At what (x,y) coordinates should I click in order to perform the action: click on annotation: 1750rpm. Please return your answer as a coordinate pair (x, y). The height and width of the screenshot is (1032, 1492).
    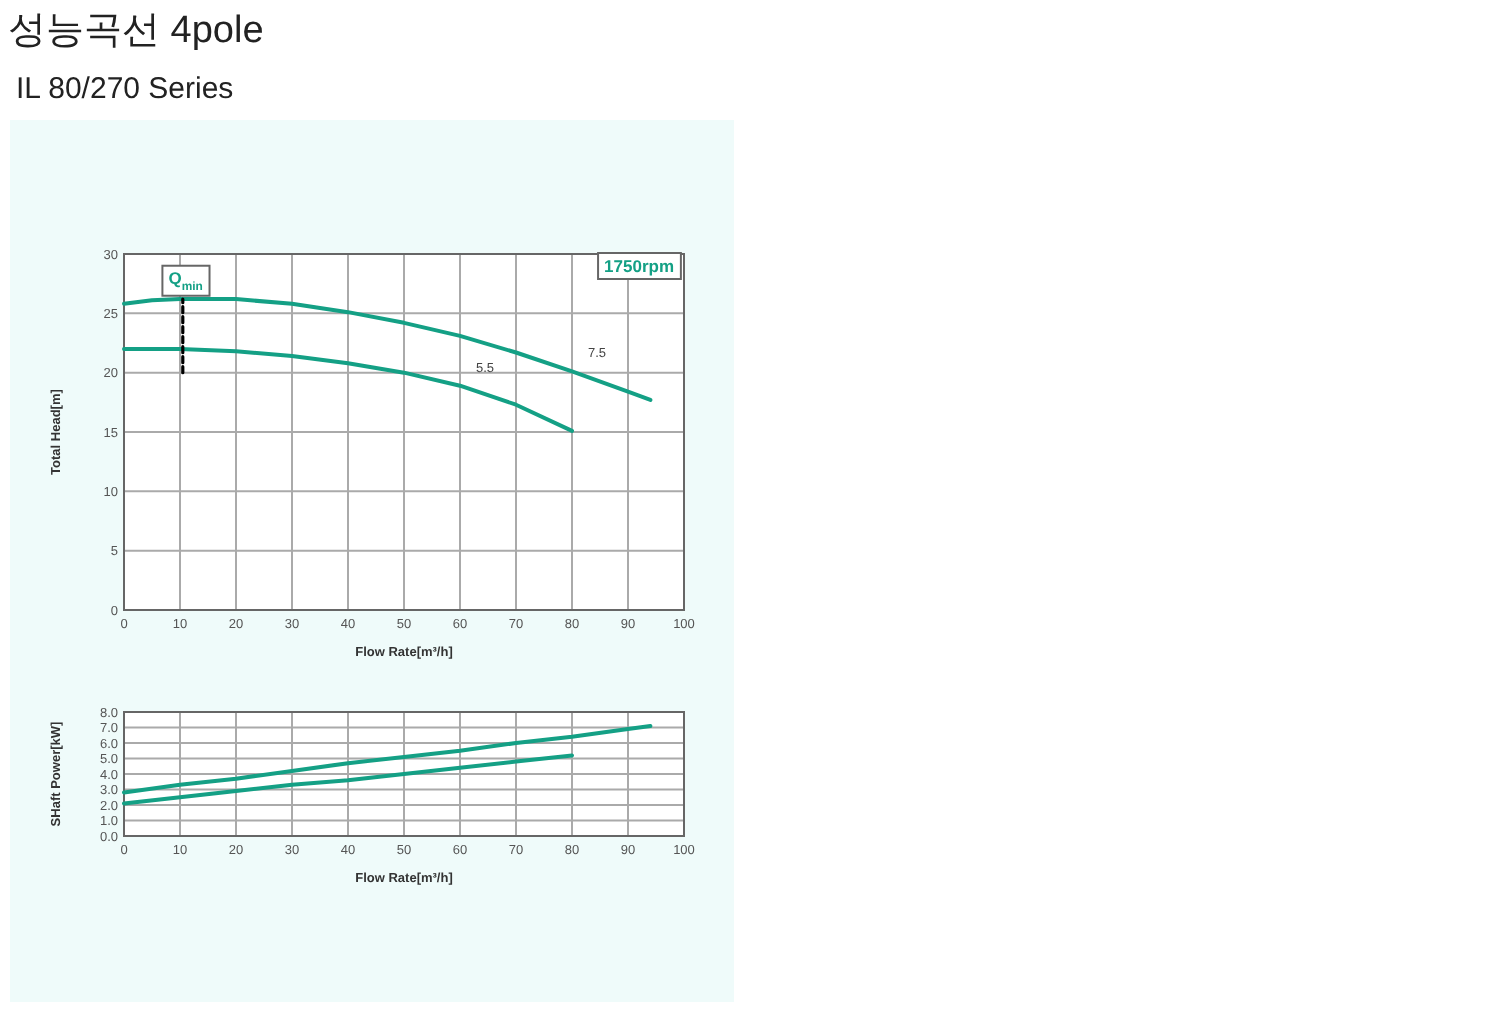
    Looking at the image, I should click on (639, 266).